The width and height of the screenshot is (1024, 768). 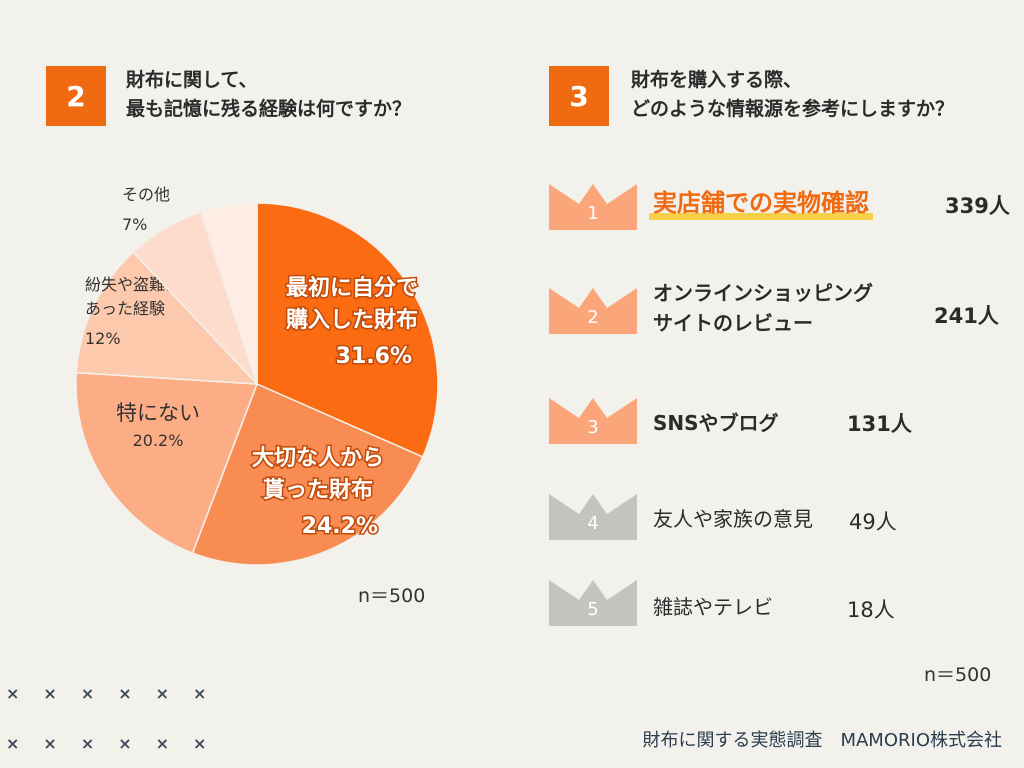 I want to click on question-number: 3, so click(x=579, y=96).